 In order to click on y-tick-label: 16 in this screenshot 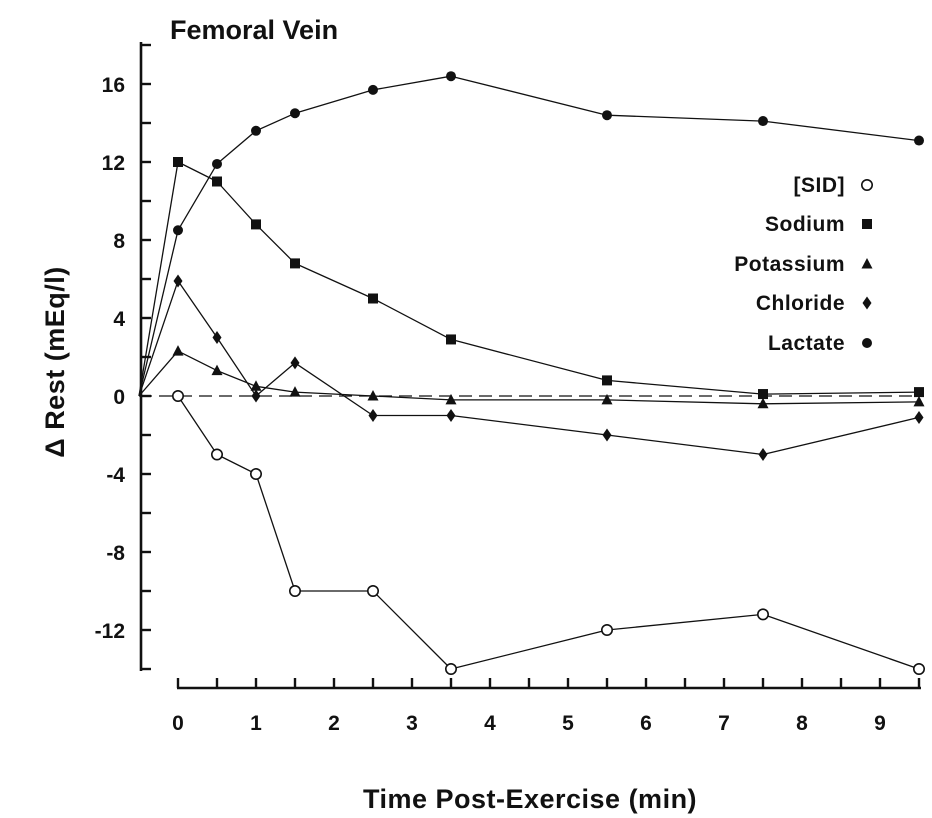, I will do `click(113, 85)`.